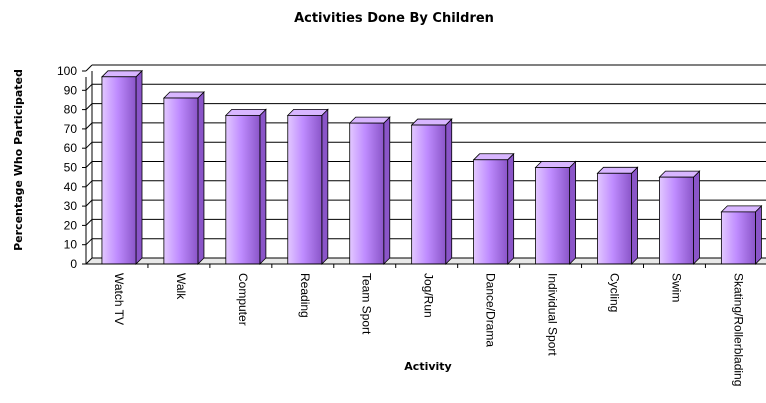 The height and width of the screenshot is (403, 766). Describe the element at coordinates (71, 90) in the screenshot. I see `y-tick-label: 90` at that location.